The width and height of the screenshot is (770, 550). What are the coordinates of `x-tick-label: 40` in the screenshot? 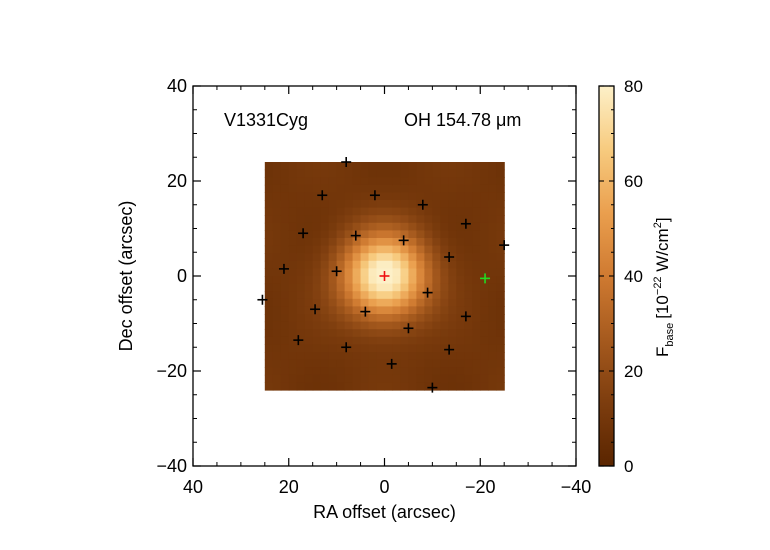 It's located at (193, 487).